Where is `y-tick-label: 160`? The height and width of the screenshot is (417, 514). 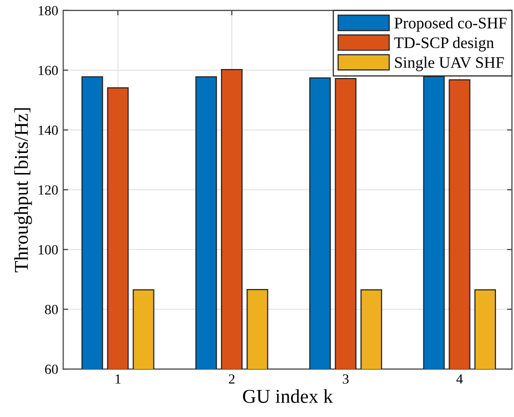
y-tick-label: 160 is located at coordinates (48, 71).